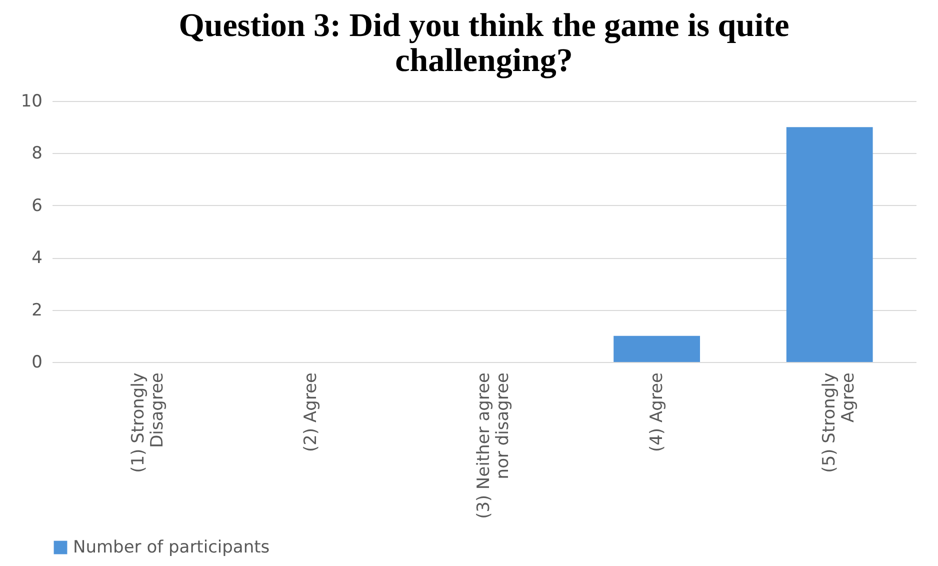  What do you see at coordinates (31, 102) in the screenshot?
I see `y-tick-label: 10` at bounding box center [31, 102].